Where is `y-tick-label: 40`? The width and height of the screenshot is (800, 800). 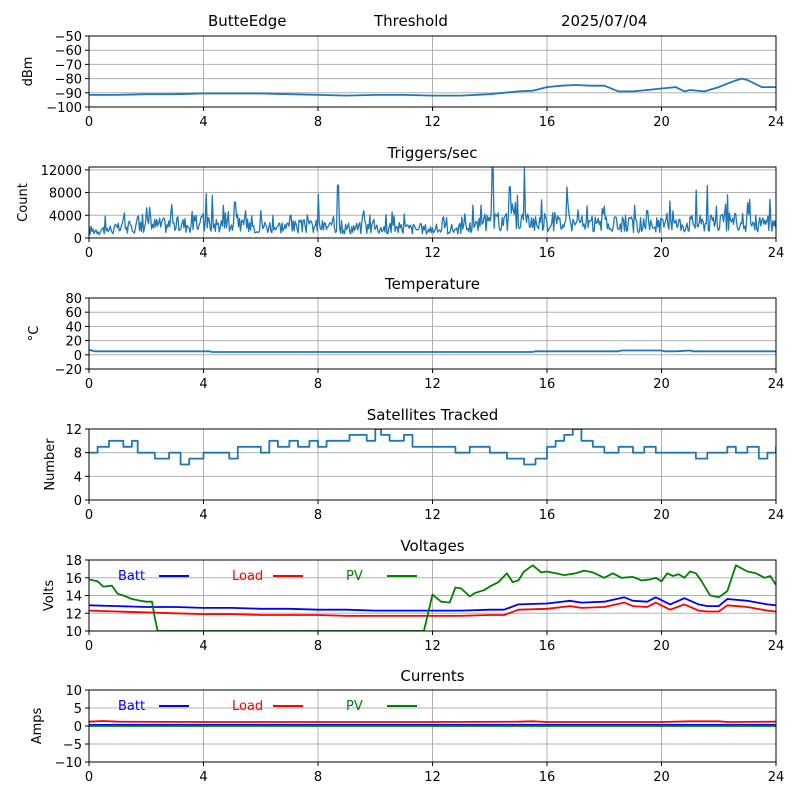 y-tick-label: 40 is located at coordinates (73, 327).